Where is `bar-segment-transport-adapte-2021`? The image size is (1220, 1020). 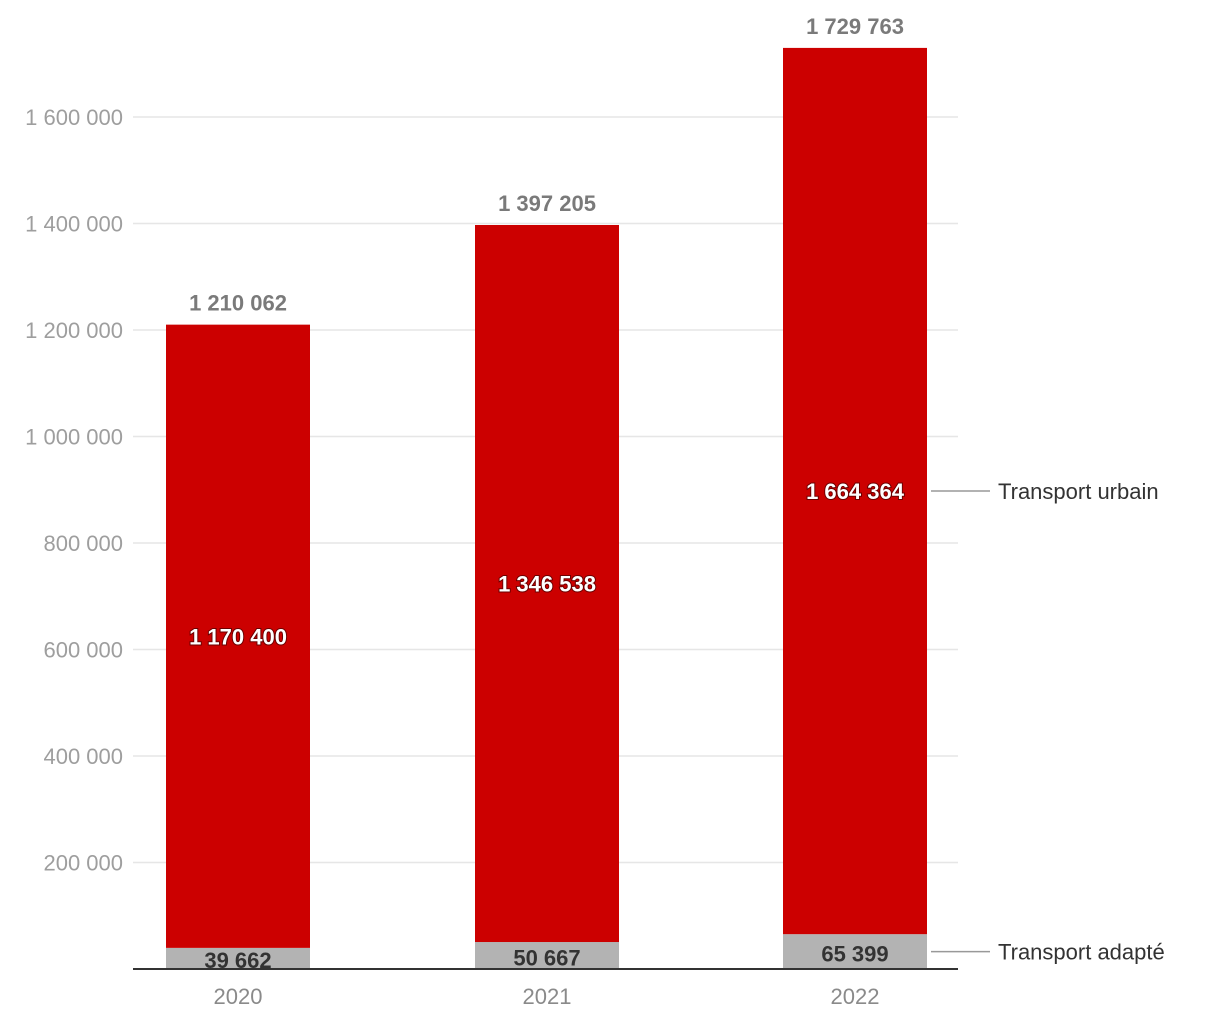
bar-segment-transport-adapte-2021 is located at coordinates (547, 955).